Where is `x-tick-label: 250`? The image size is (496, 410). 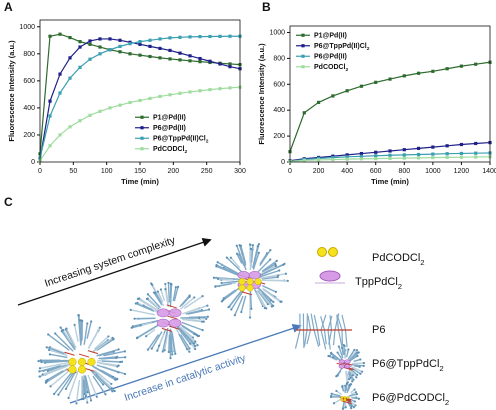
x-tick-label: 250 is located at coordinates (207, 171).